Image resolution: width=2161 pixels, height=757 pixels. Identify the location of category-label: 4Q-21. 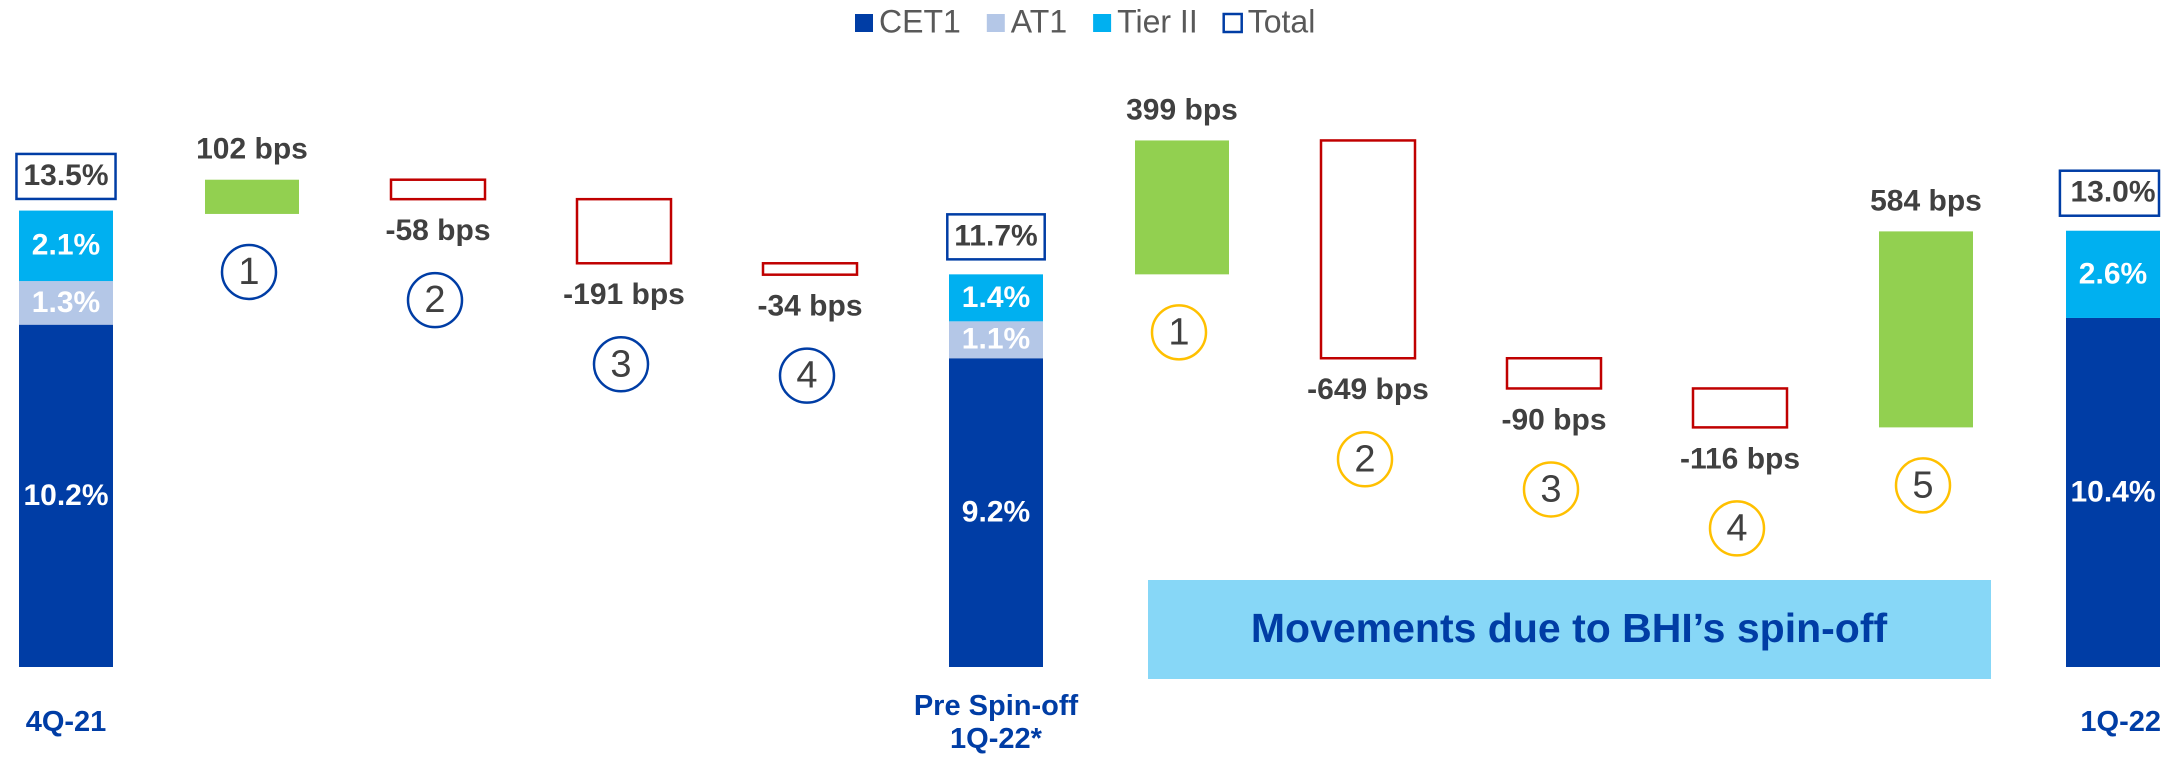
(66, 722).